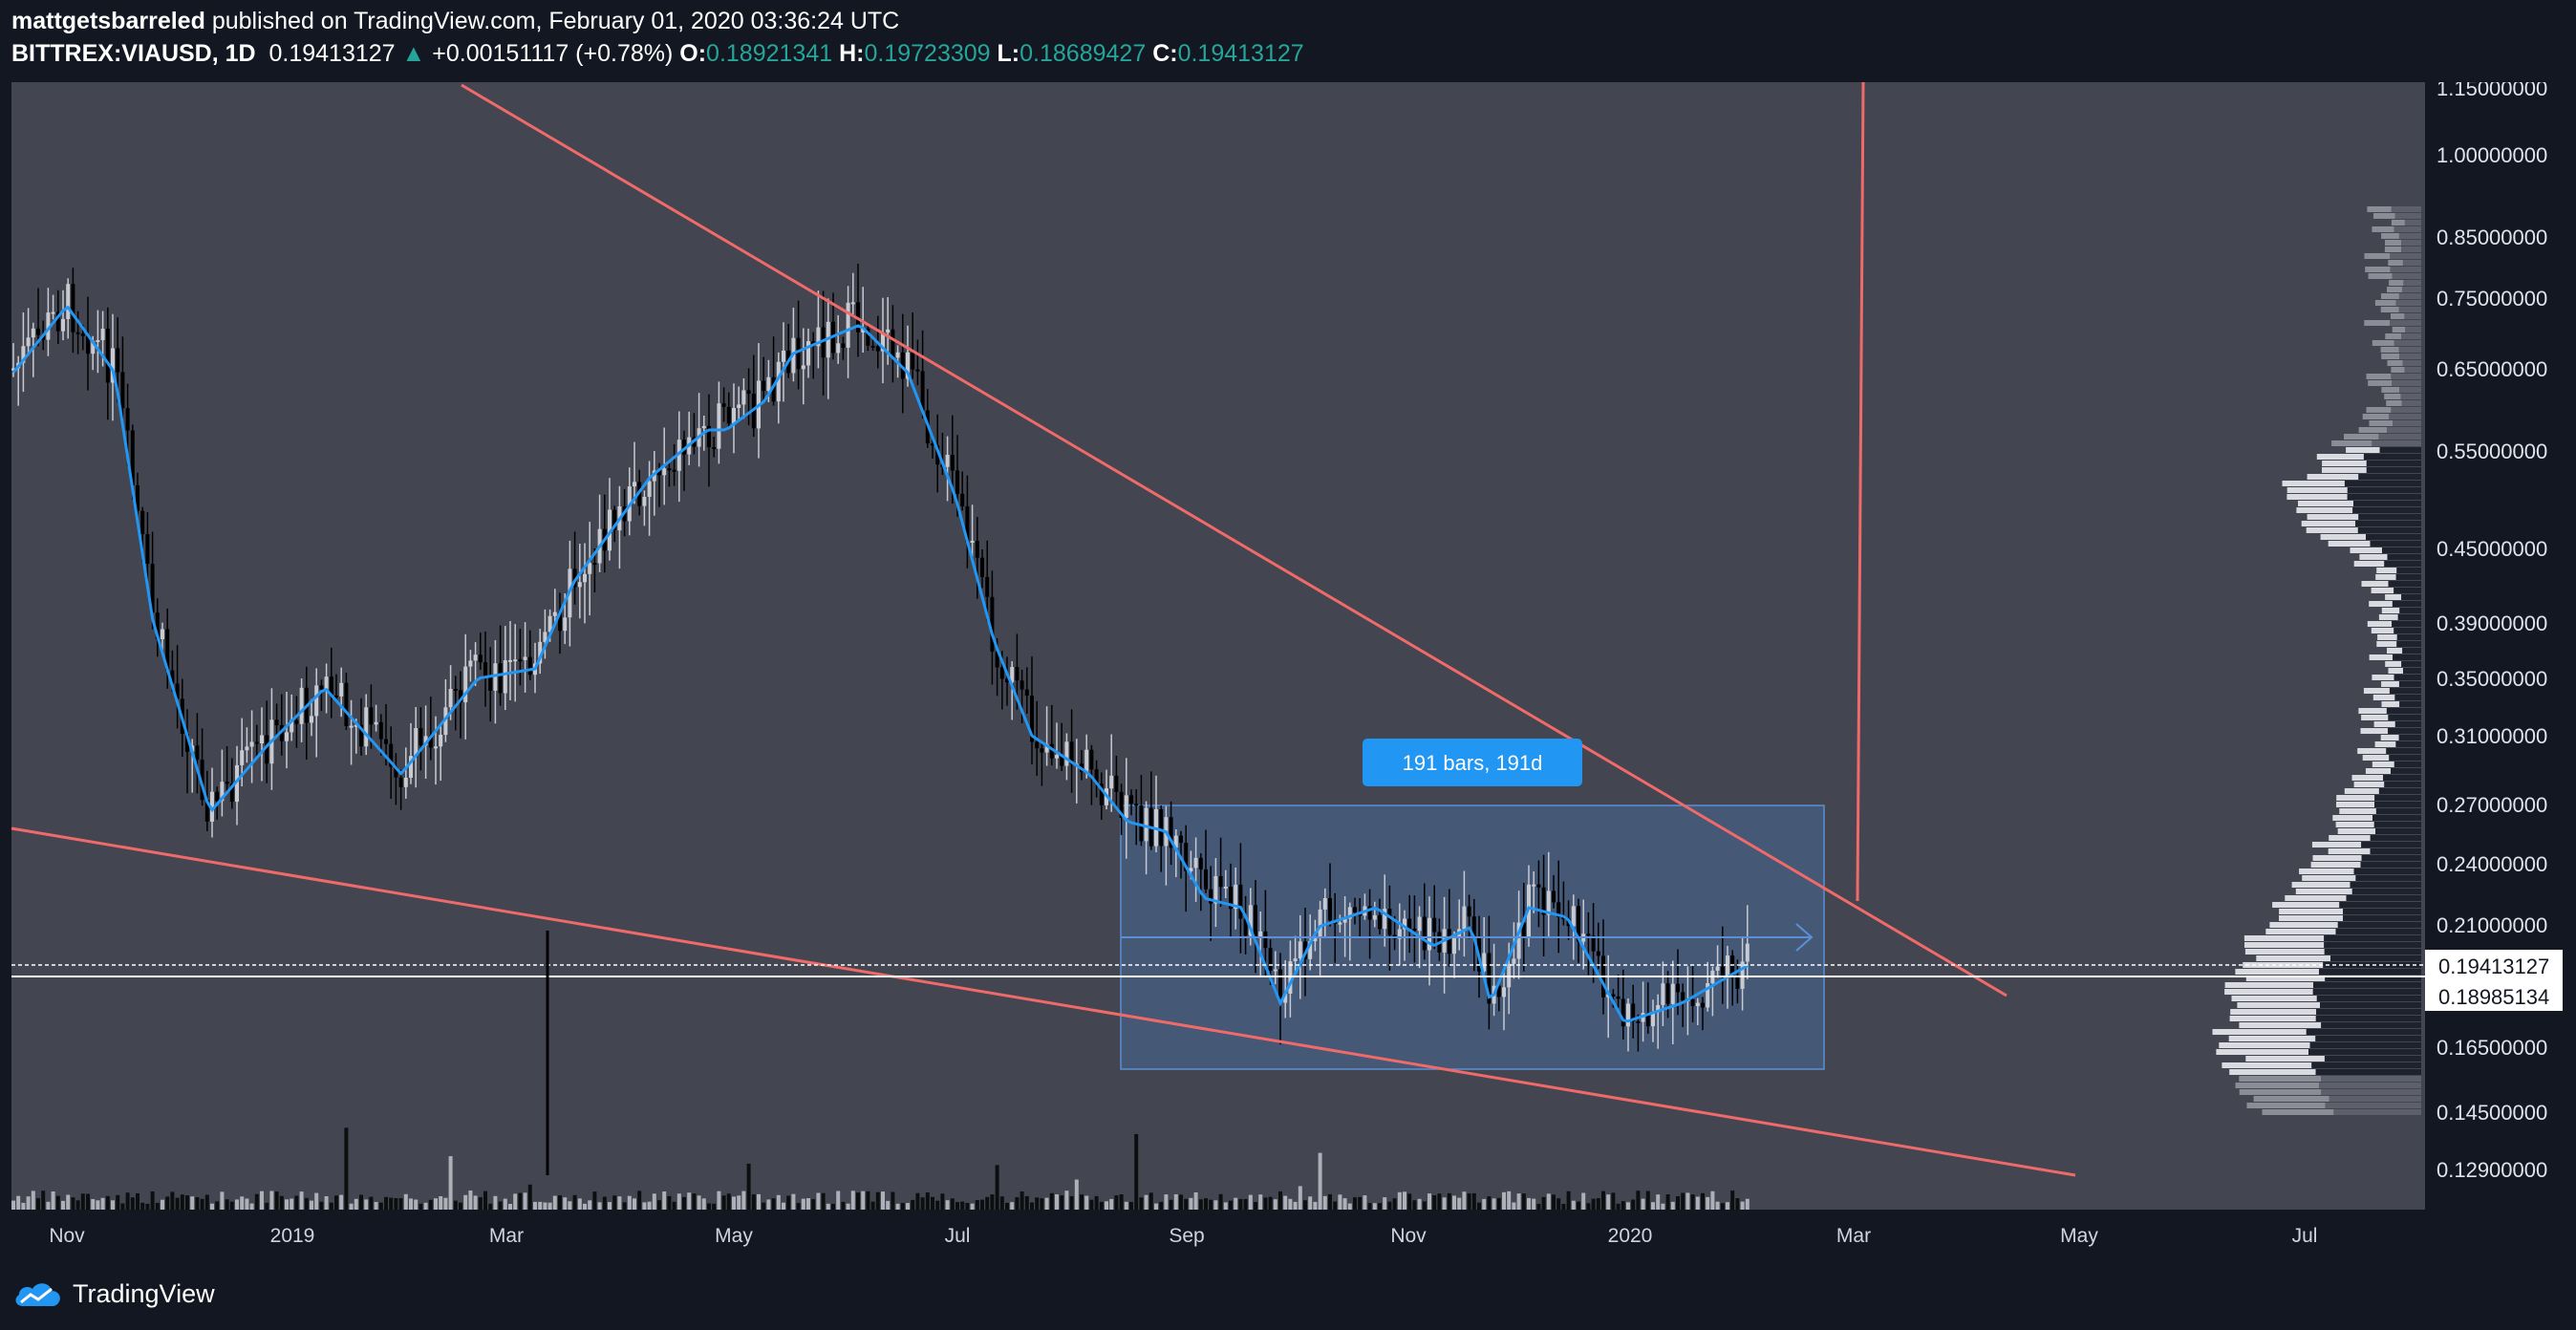  What do you see at coordinates (2491, 299) in the screenshot?
I see `price-axis-label: 0.75000000` at bounding box center [2491, 299].